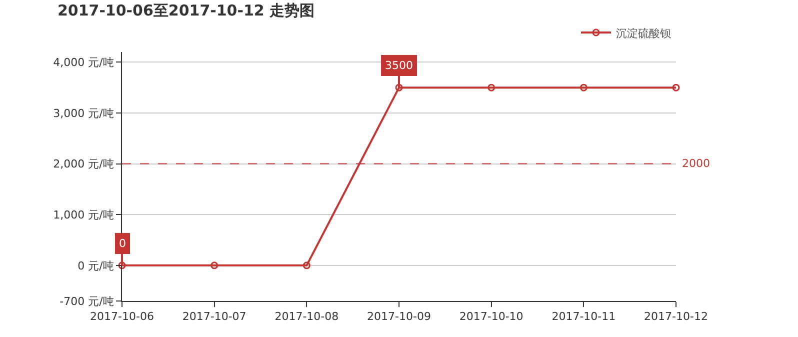 The height and width of the screenshot is (337, 798). What do you see at coordinates (122, 243) in the screenshot?
I see `annotation: 0` at bounding box center [122, 243].